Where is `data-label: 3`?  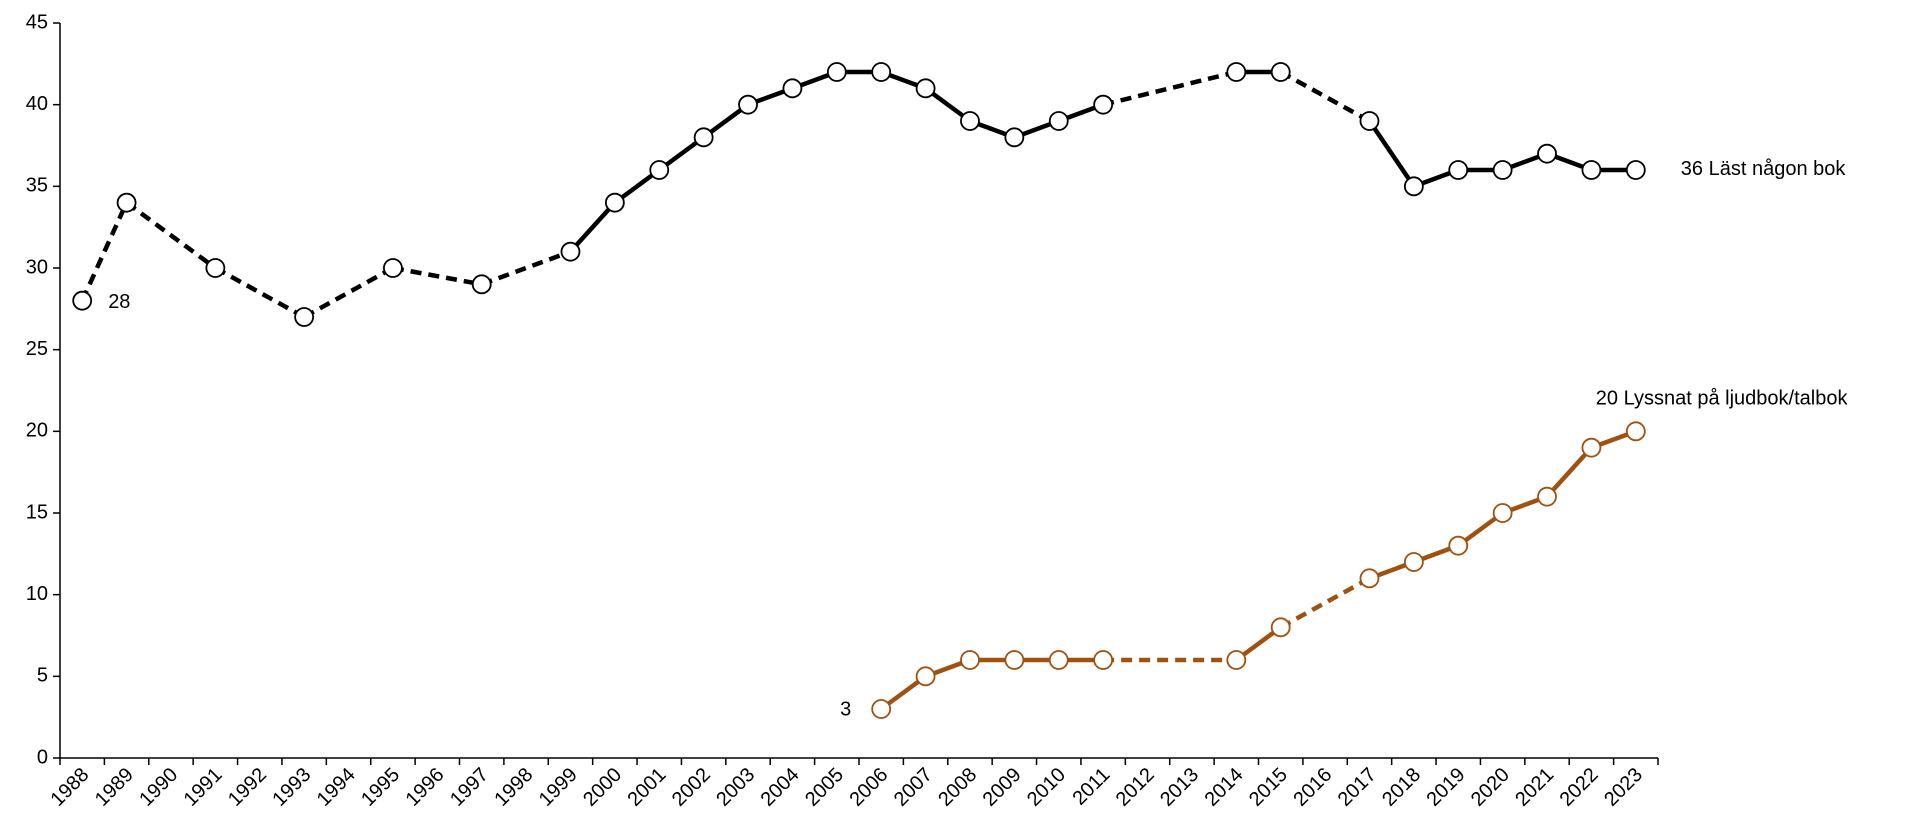 data-label: 3 is located at coordinates (845, 709).